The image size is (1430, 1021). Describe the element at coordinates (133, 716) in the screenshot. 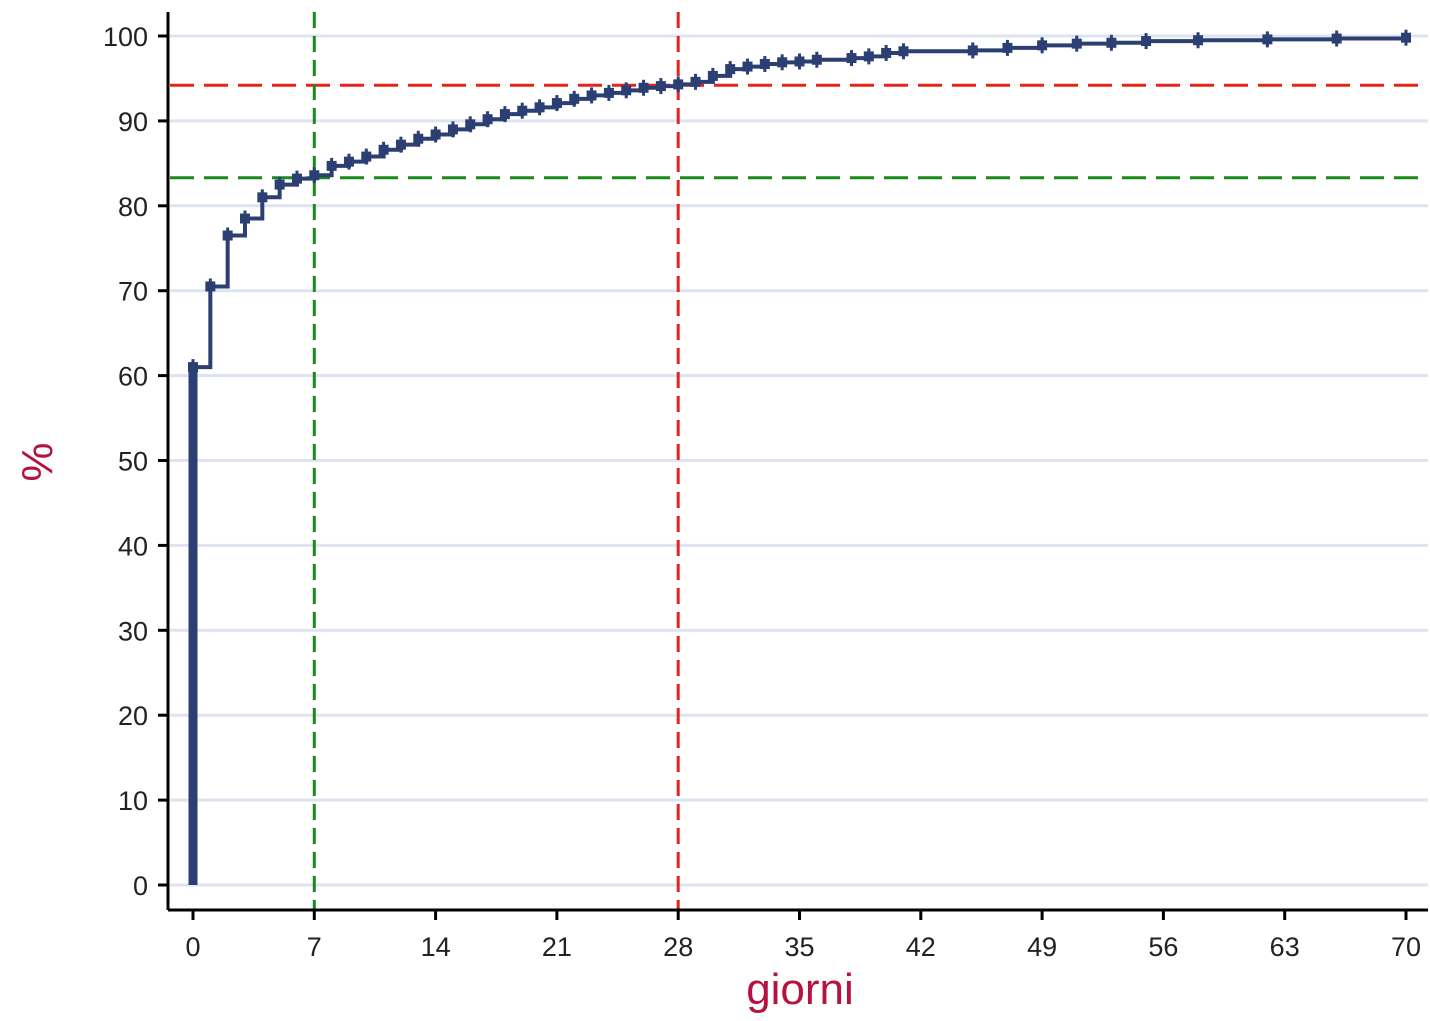

I see `y-tick-label-20: 20` at that location.